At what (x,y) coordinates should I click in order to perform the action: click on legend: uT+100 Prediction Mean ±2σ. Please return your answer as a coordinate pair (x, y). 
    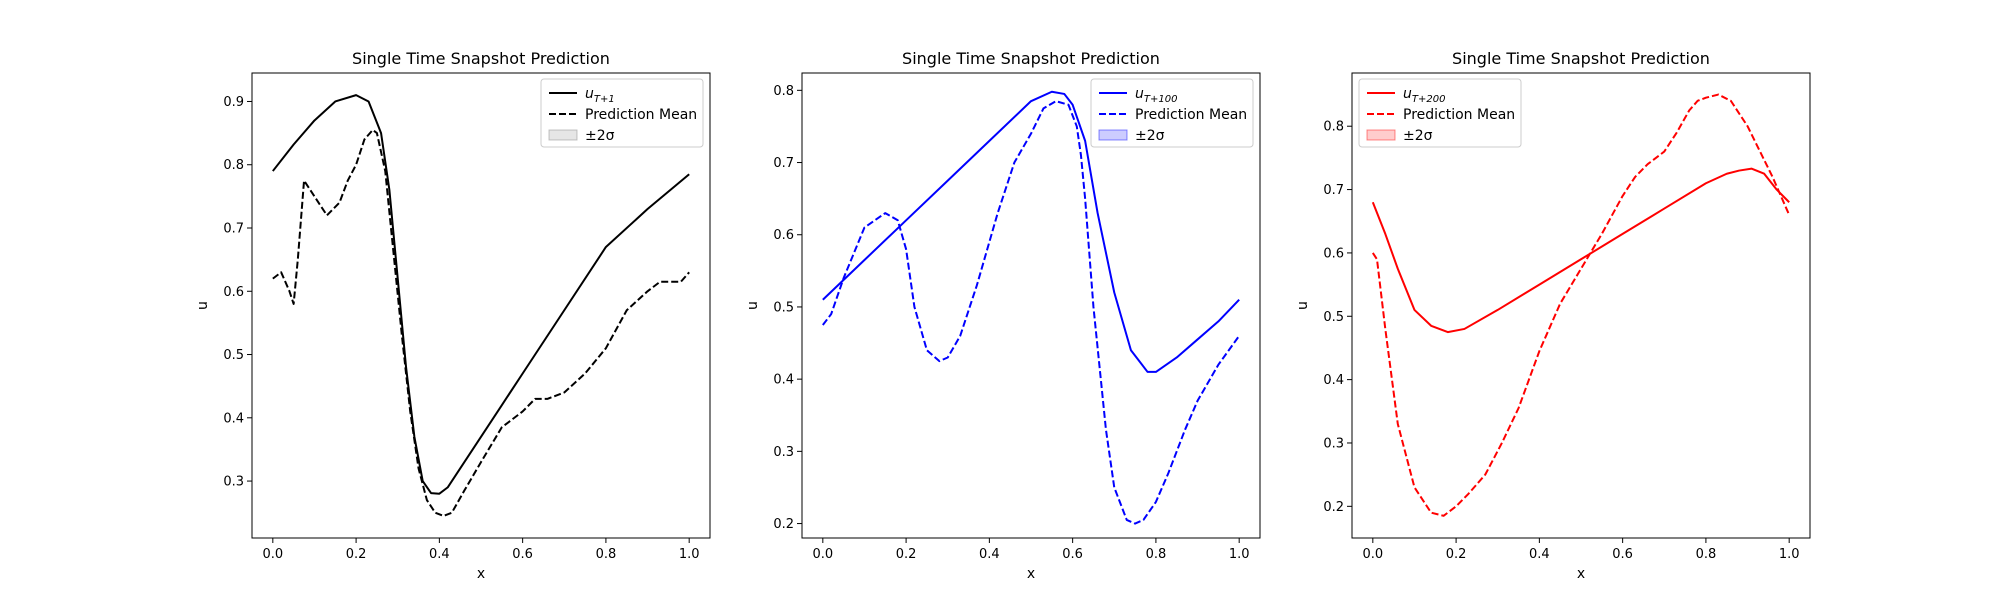
    Looking at the image, I should click on (1172, 113).